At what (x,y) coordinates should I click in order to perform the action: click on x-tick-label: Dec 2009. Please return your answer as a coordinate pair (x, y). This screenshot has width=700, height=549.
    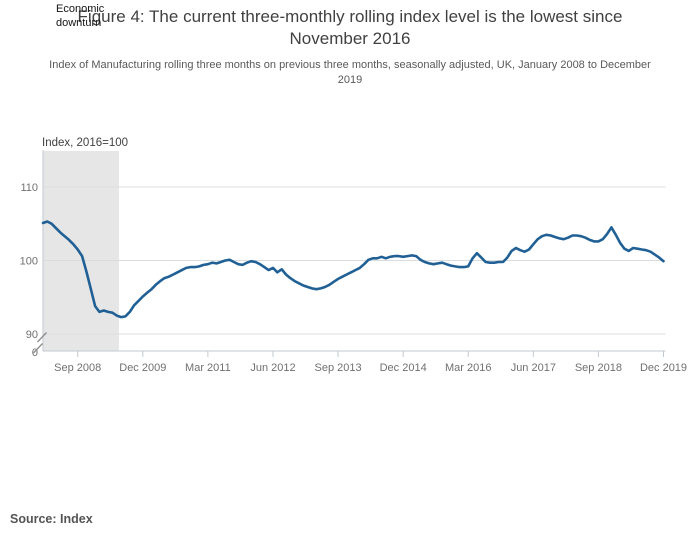
    Looking at the image, I should click on (142, 368).